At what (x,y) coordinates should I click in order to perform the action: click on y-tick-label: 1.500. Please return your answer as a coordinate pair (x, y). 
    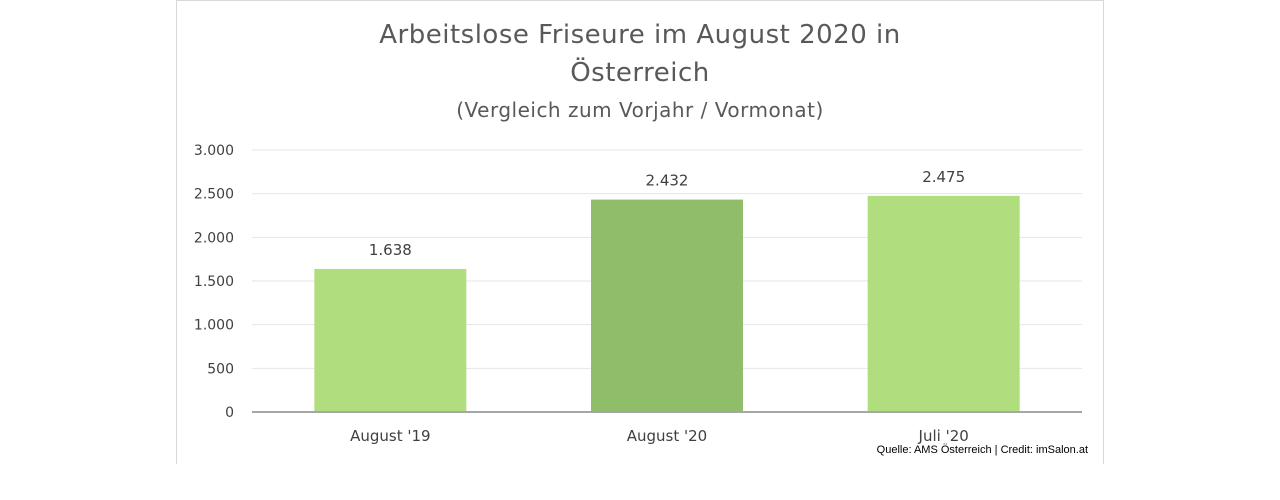
    Looking at the image, I should click on (214, 282).